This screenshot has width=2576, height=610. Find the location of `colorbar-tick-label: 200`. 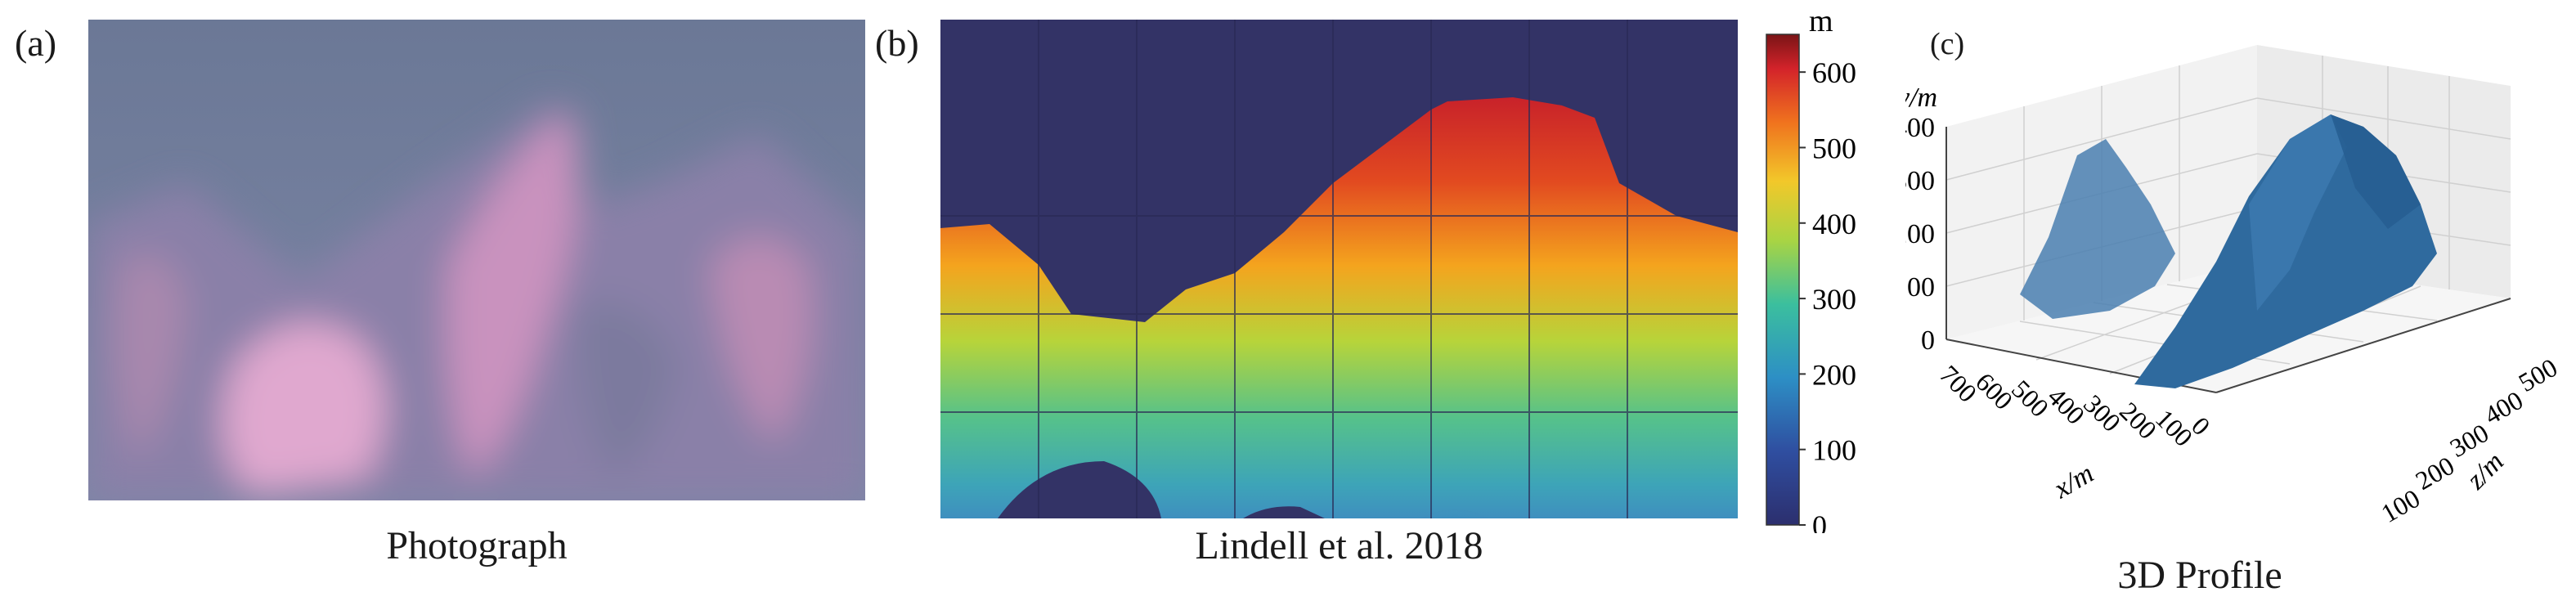

colorbar-tick-label: 200 is located at coordinates (1834, 374).